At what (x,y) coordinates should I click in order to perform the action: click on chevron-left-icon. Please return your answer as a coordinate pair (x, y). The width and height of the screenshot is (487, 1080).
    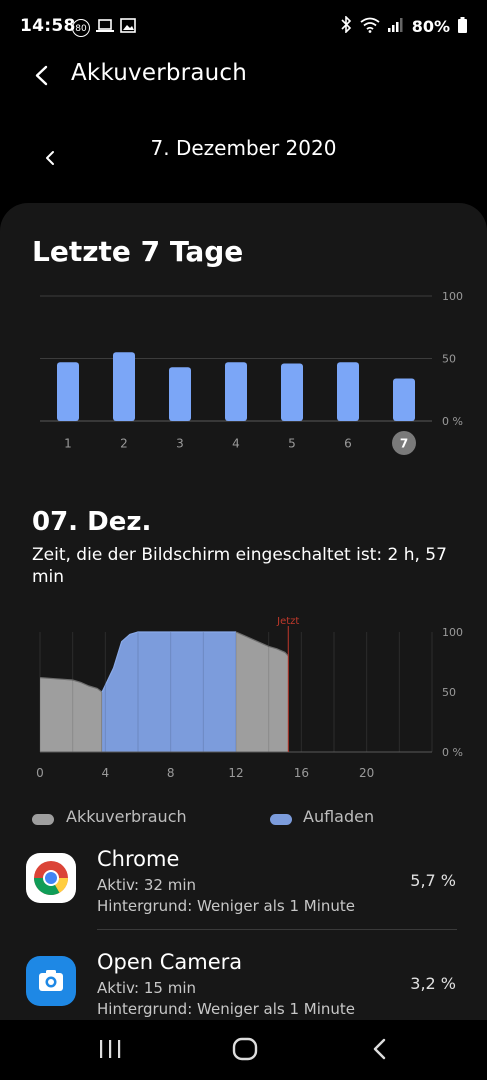
    Looking at the image, I should click on (50, 158).